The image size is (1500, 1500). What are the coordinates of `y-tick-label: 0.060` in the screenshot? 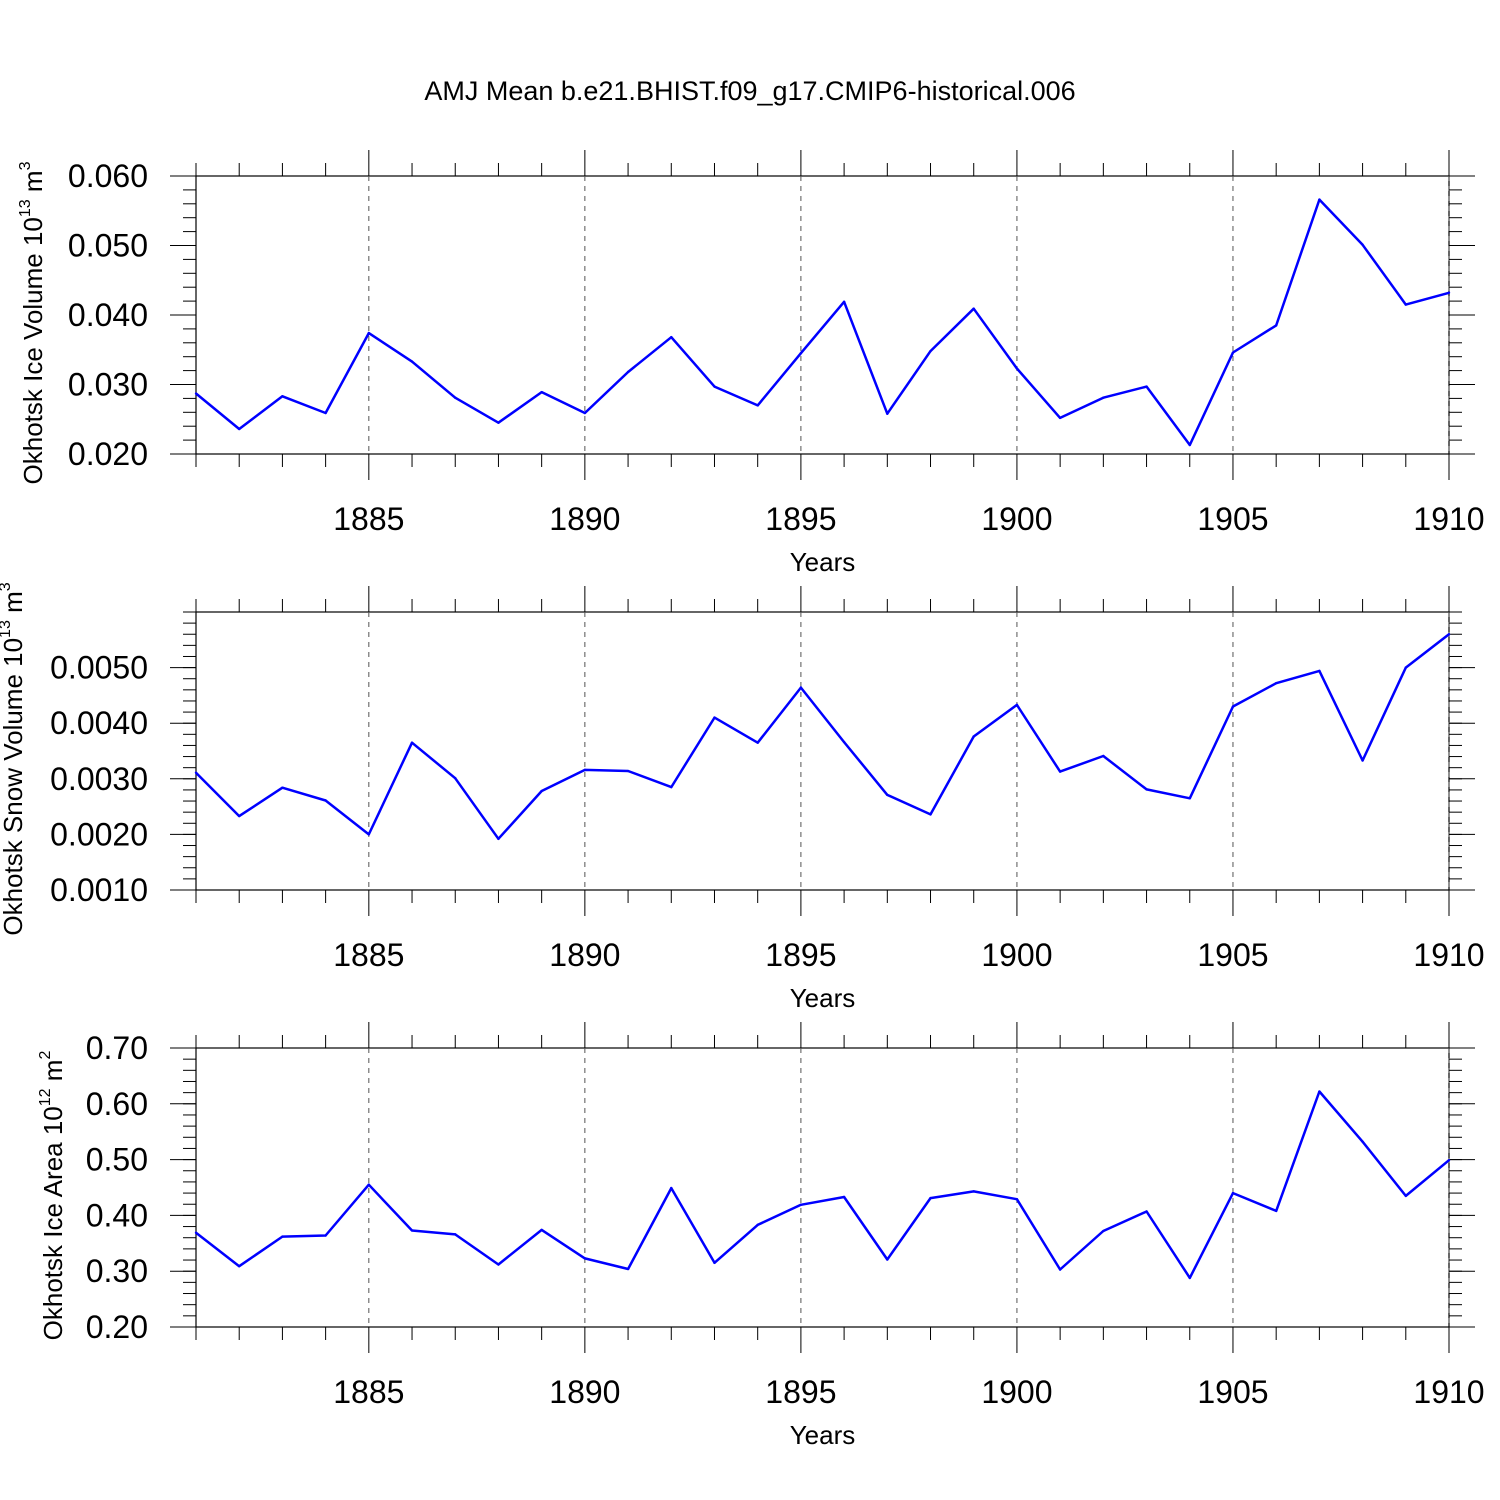 It's located at (108, 176).